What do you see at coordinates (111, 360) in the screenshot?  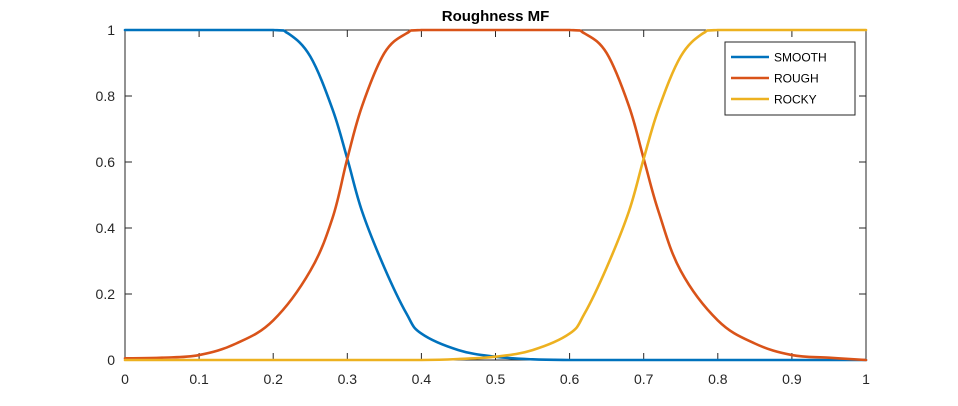 I see `y-tick-label: 0` at bounding box center [111, 360].